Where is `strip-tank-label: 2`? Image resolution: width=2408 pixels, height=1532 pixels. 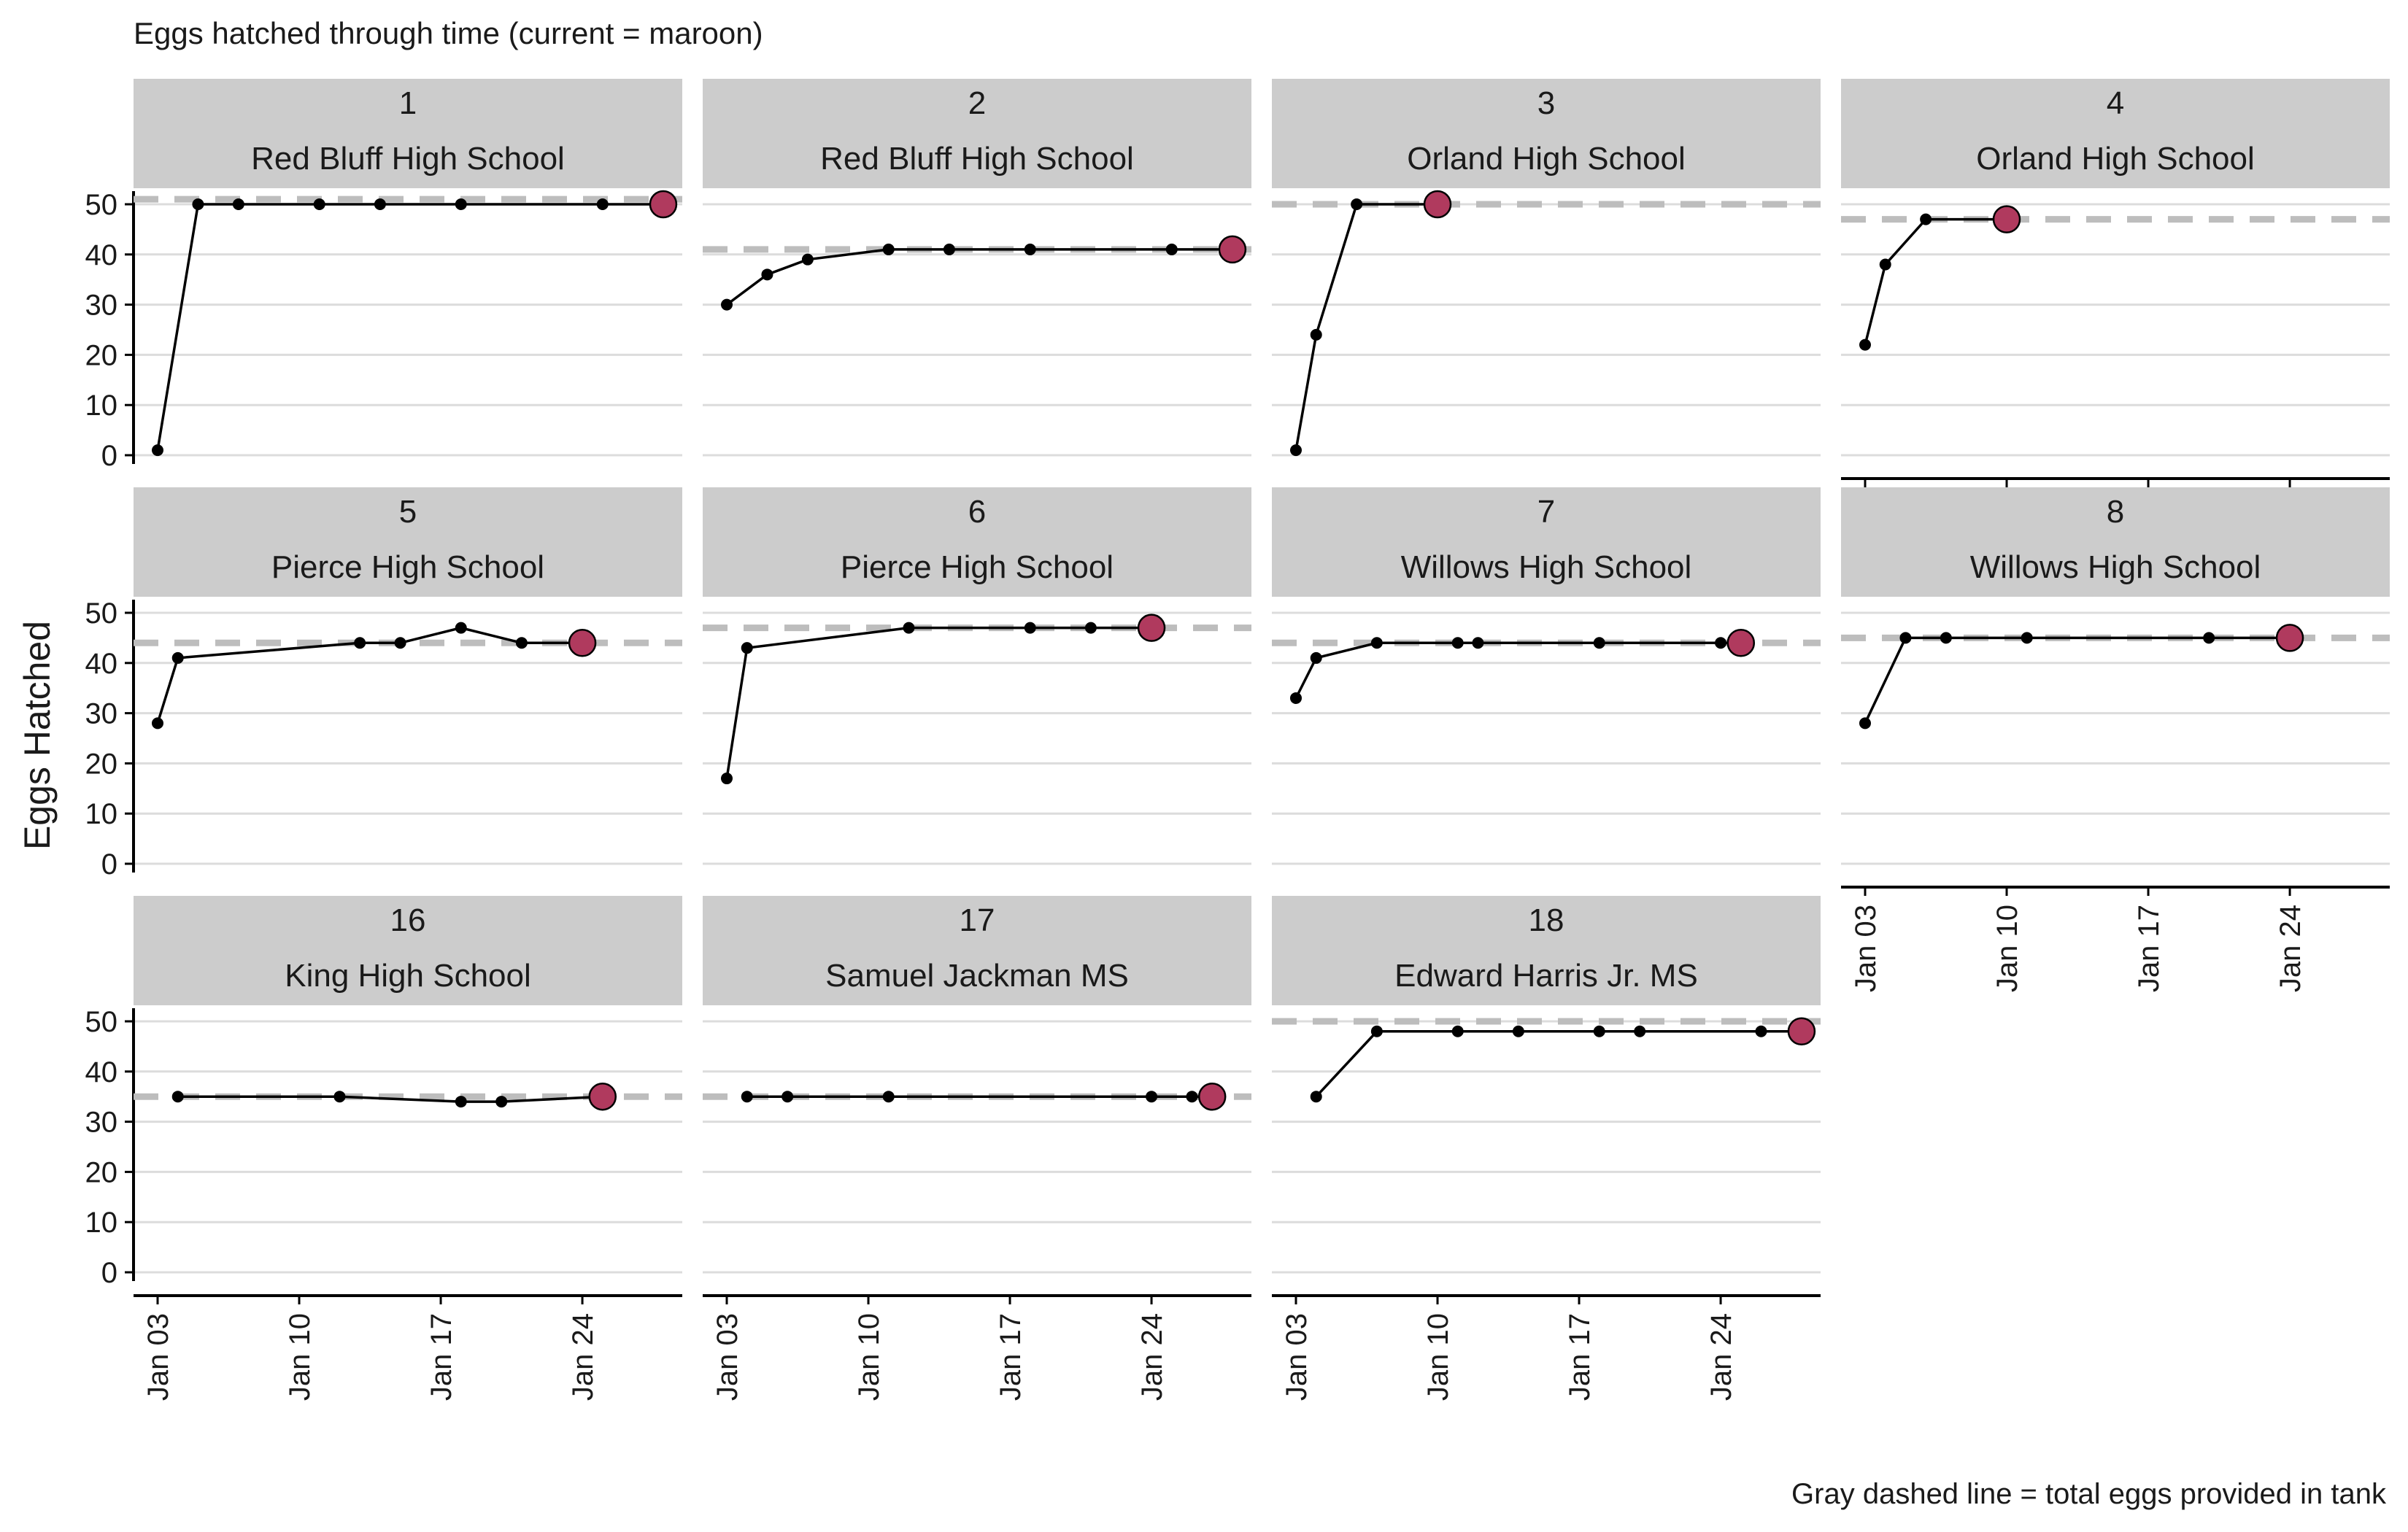 strip-tank-label: 2 is located at coordinates (977, 103).